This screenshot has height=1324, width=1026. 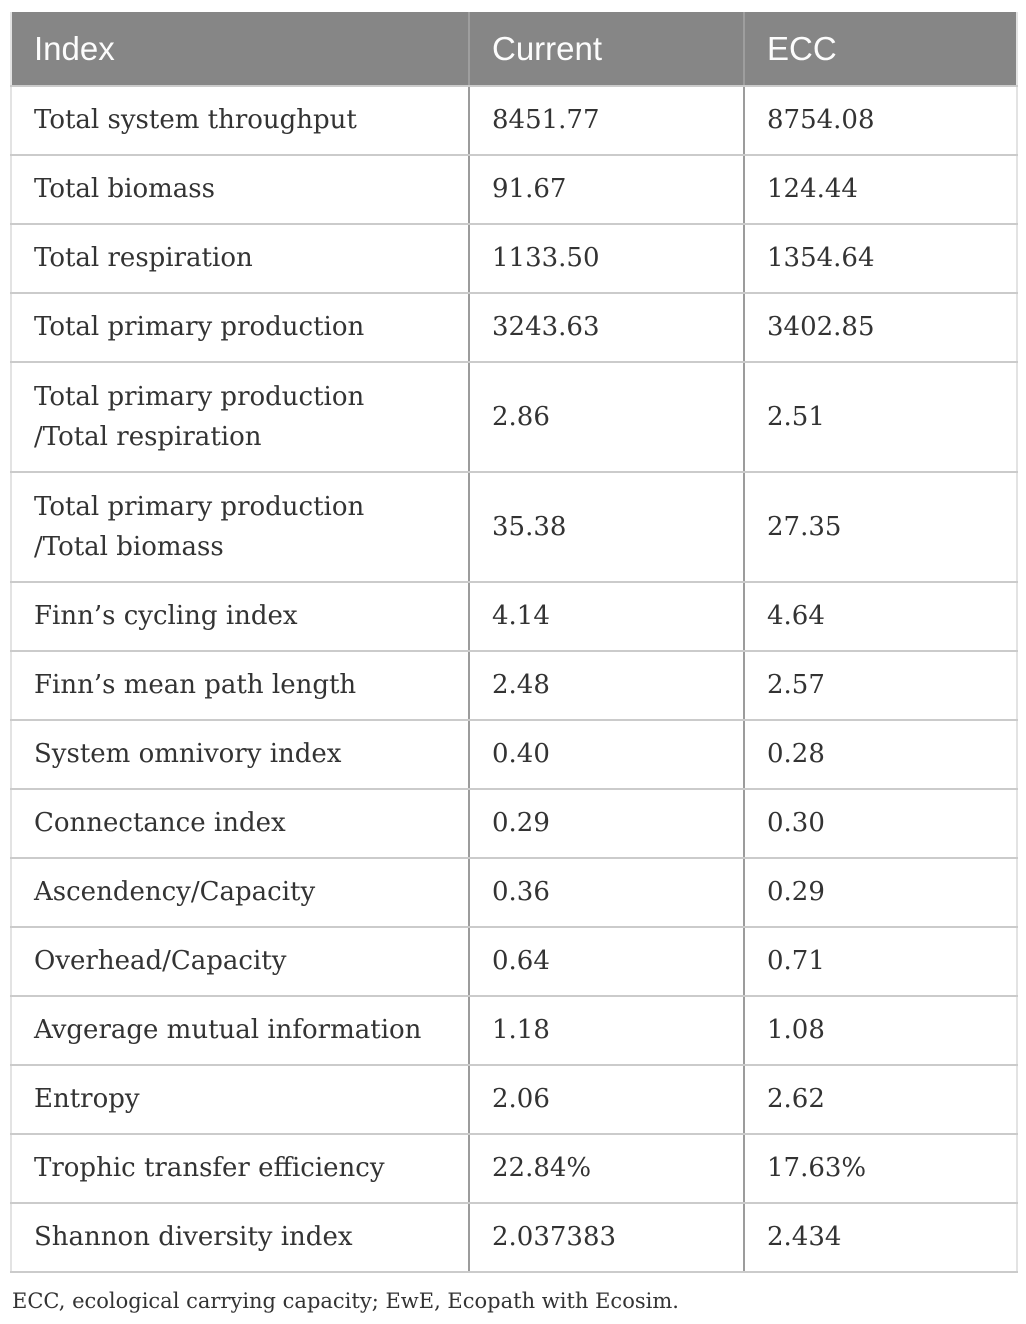 I want to click on table-row: Finn’s cycling index 4.14 4.64, so click(x=514, y=617).